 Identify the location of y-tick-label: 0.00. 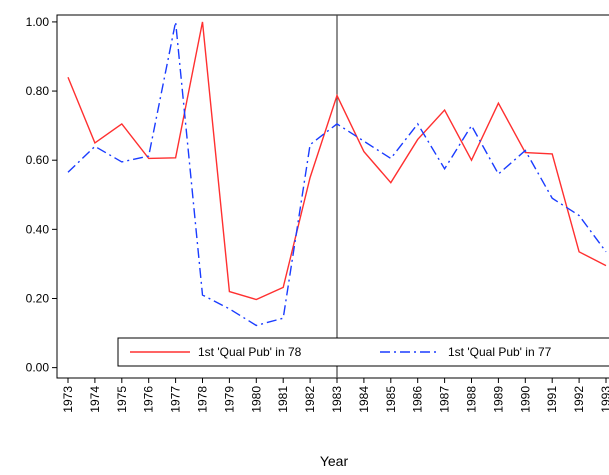
(38, 368).